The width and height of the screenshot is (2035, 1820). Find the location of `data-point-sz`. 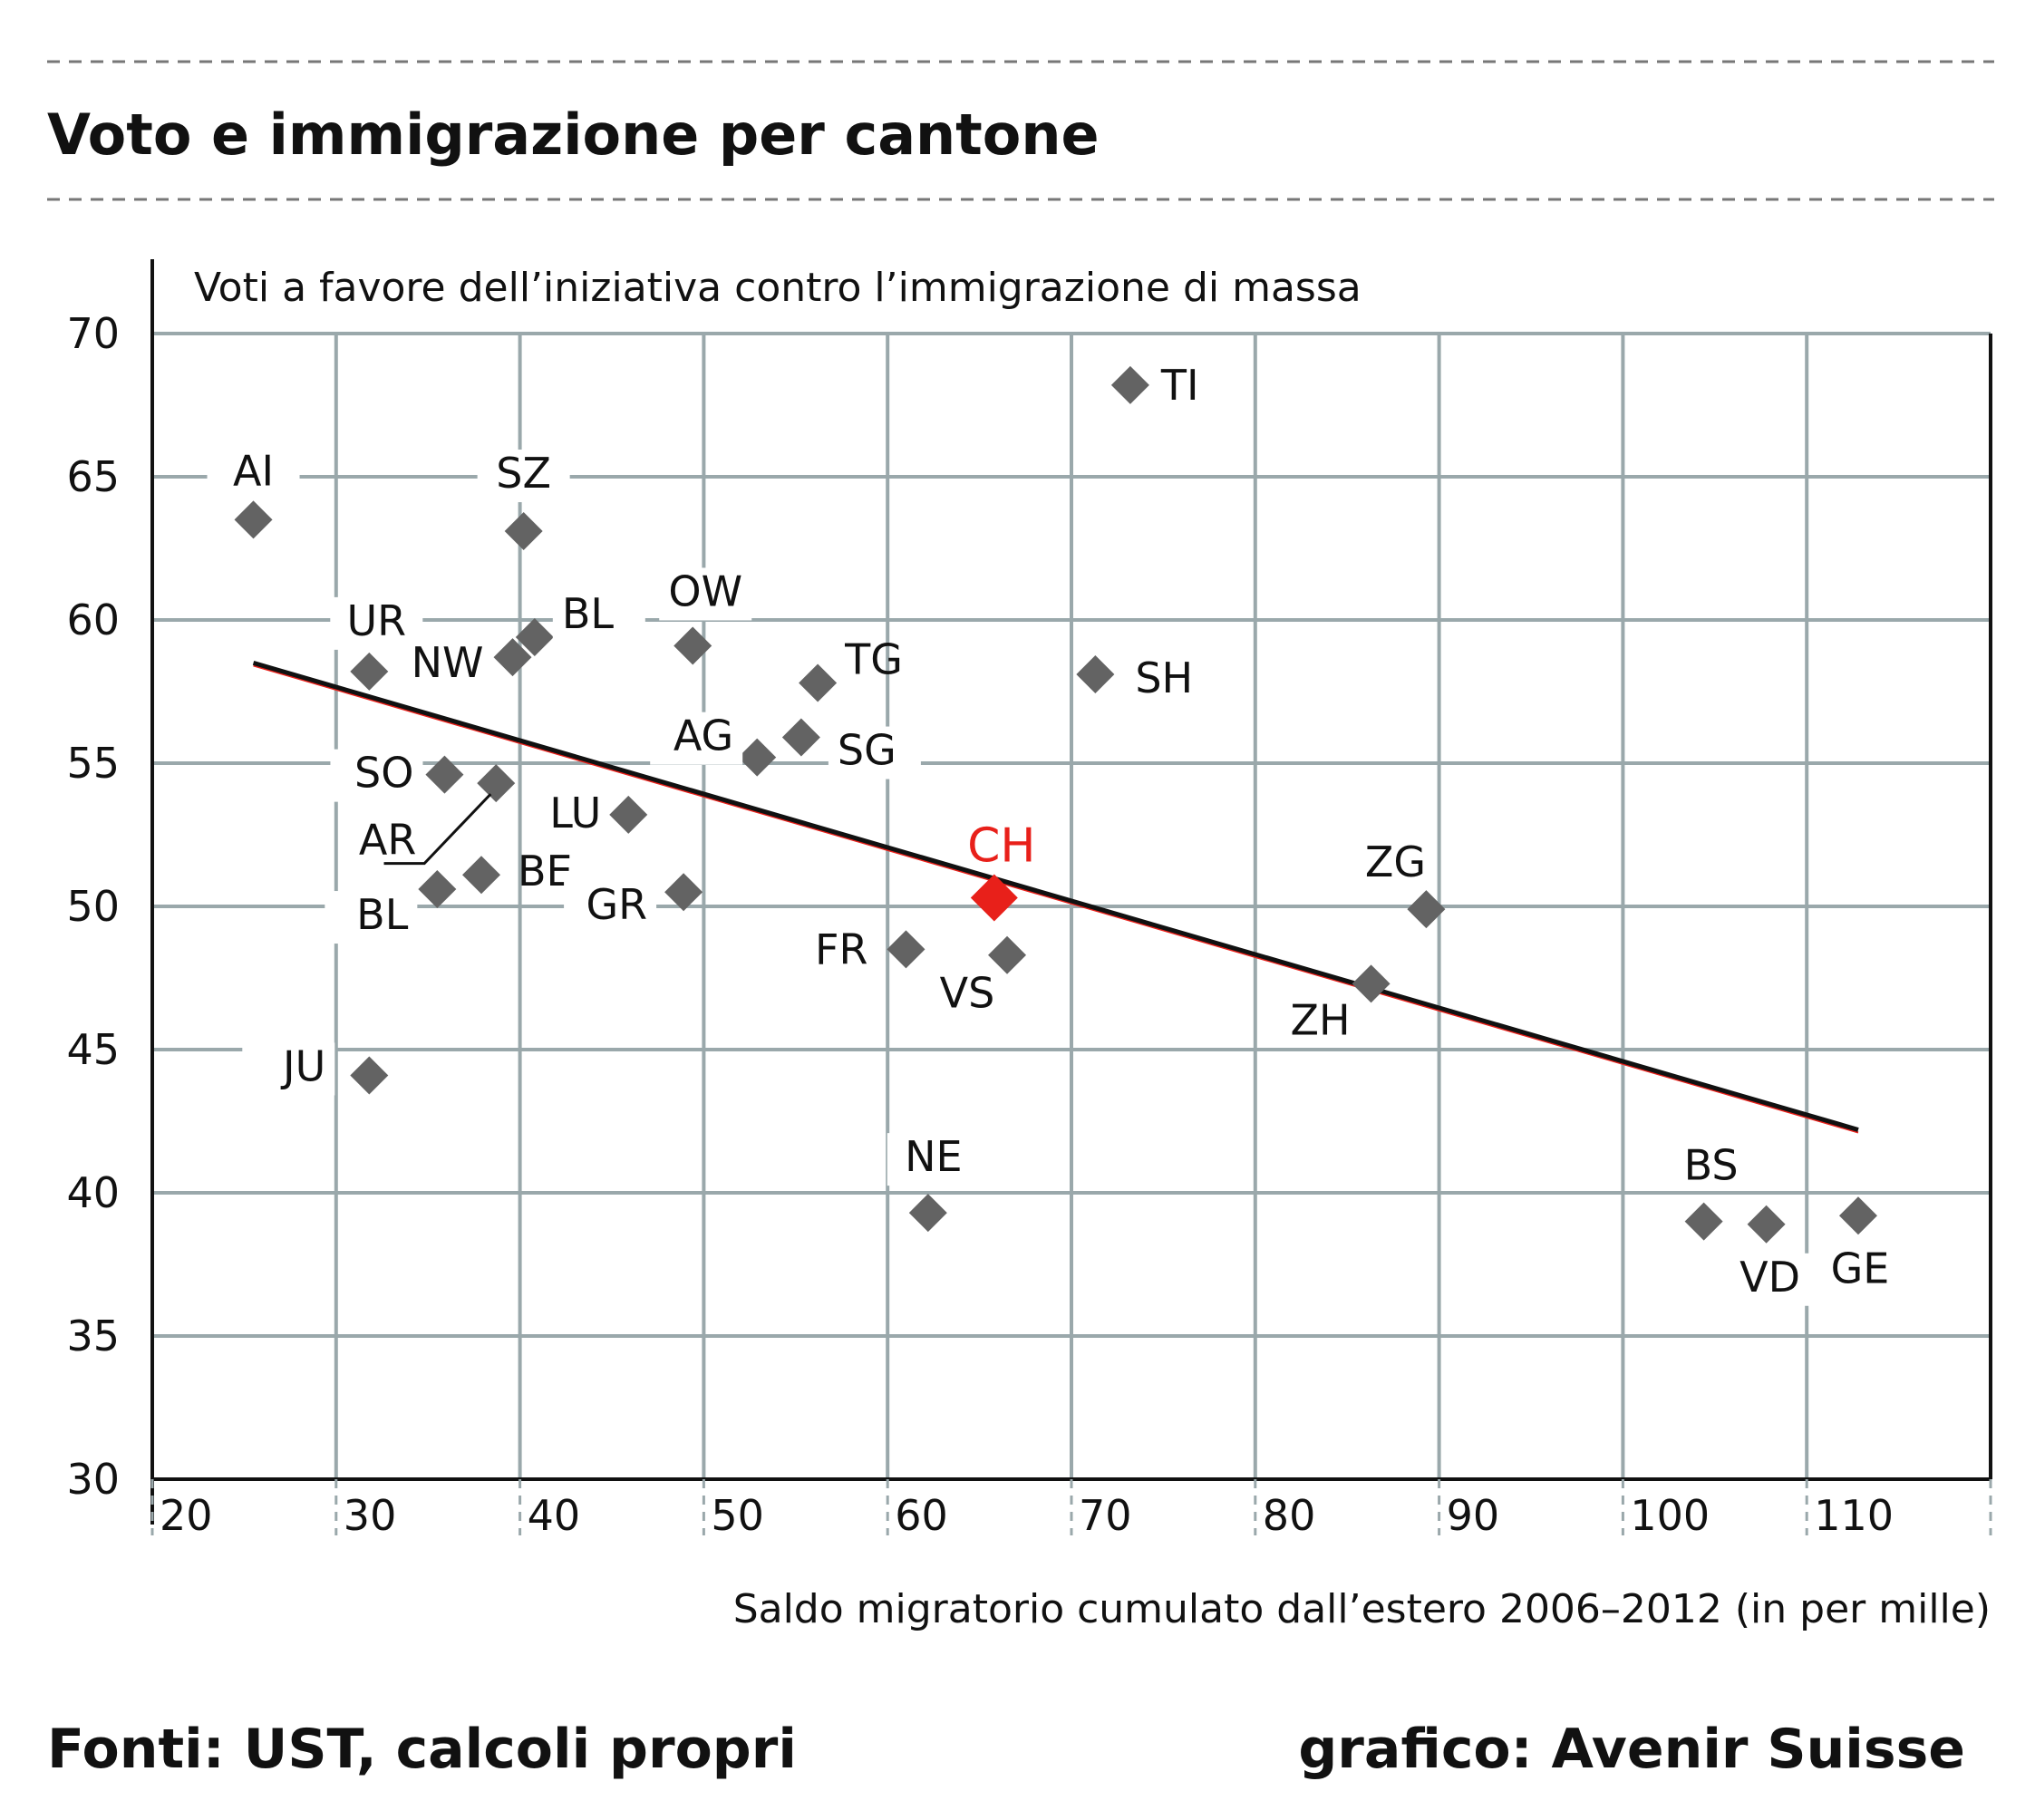

data-point-sz is located at coordinates (524, 531).